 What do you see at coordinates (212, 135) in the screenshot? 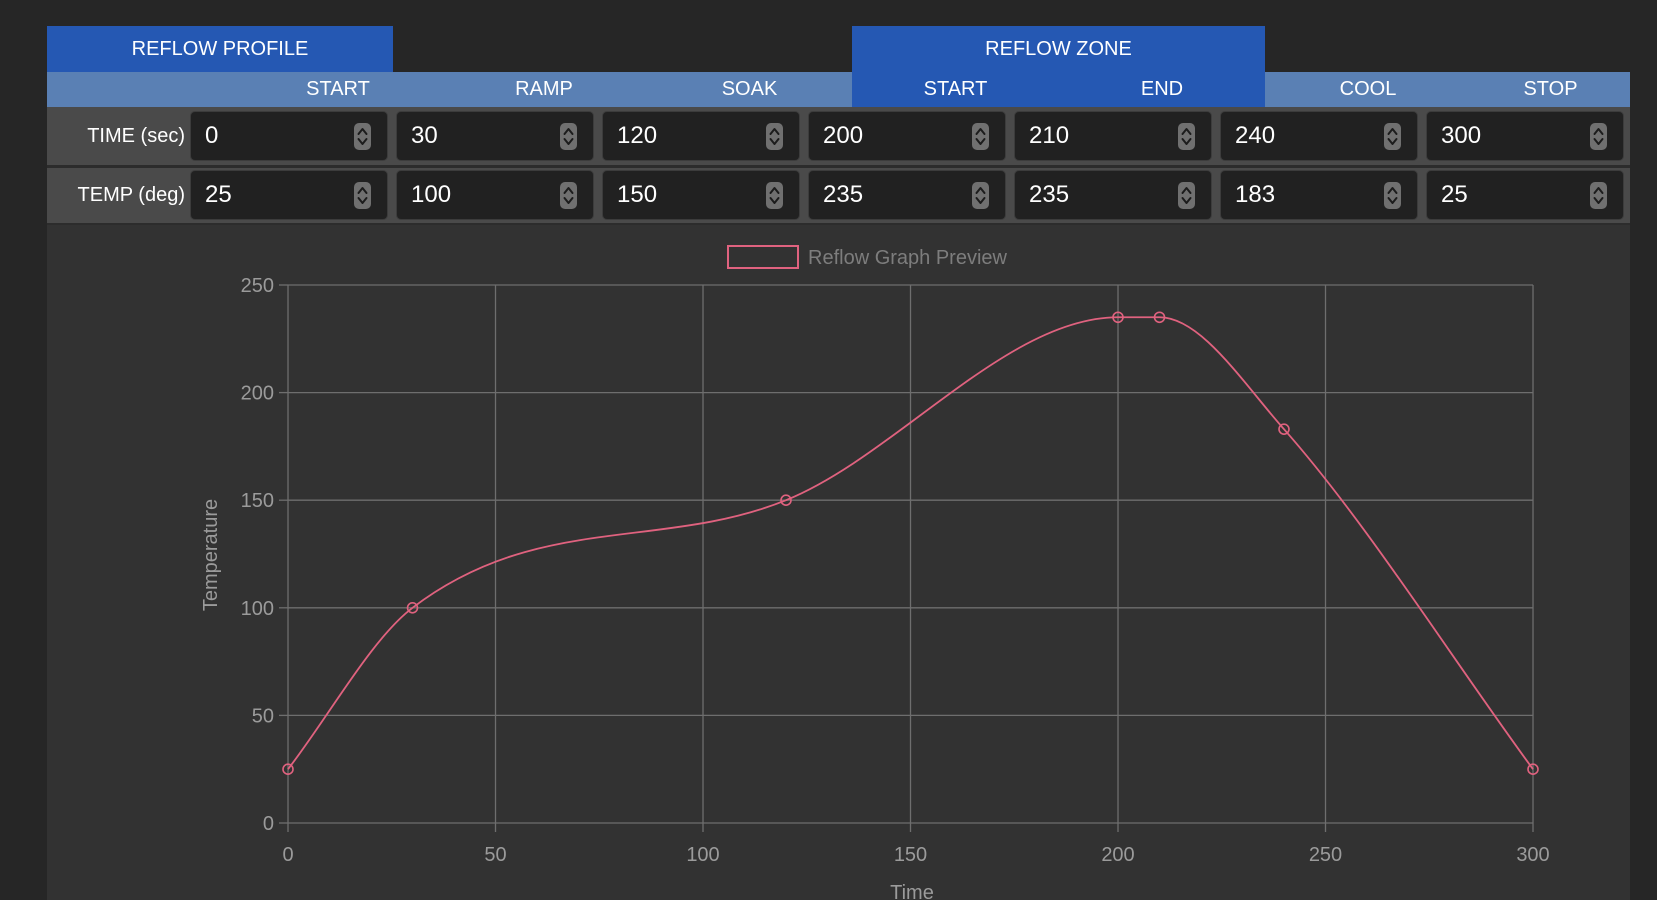
I see `time-start-value: 0` at bounding box center [212, 135].